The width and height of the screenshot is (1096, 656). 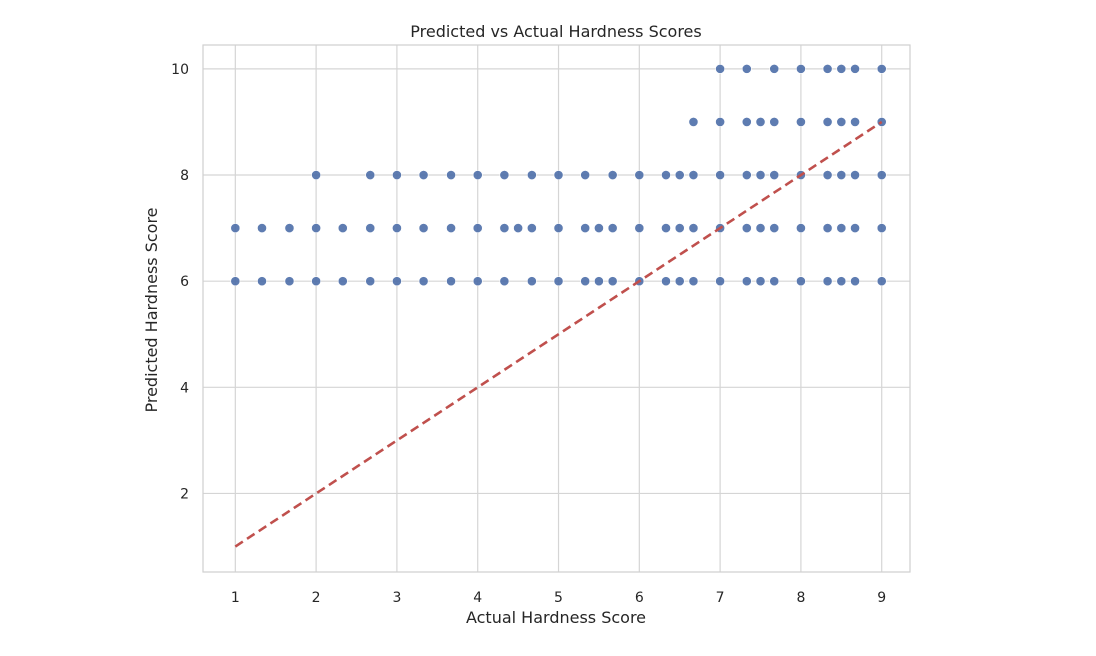 I want to click on x-axis-ticks: 1 2 3 4 5 6 7 8 9, so click(x=558, y=598).